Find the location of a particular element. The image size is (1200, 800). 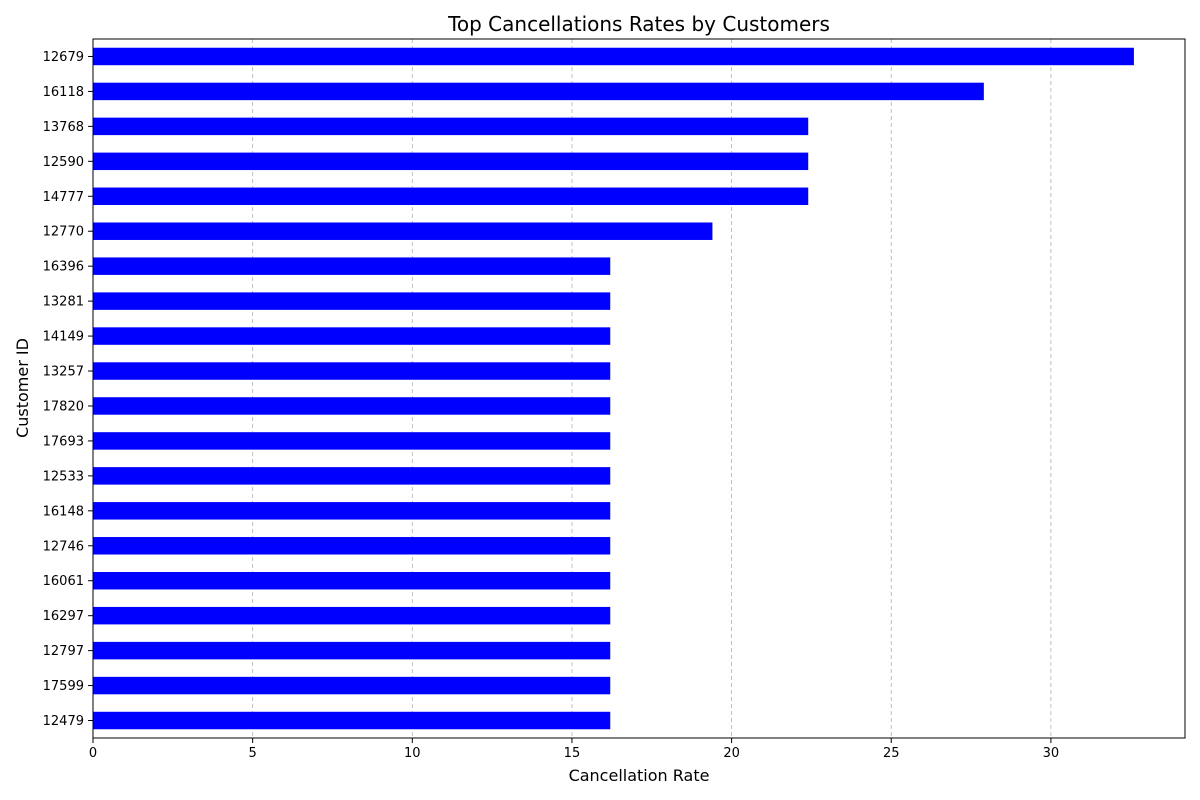

x-axis-label: Cancellation Rate is located at coordinates (639, 775).